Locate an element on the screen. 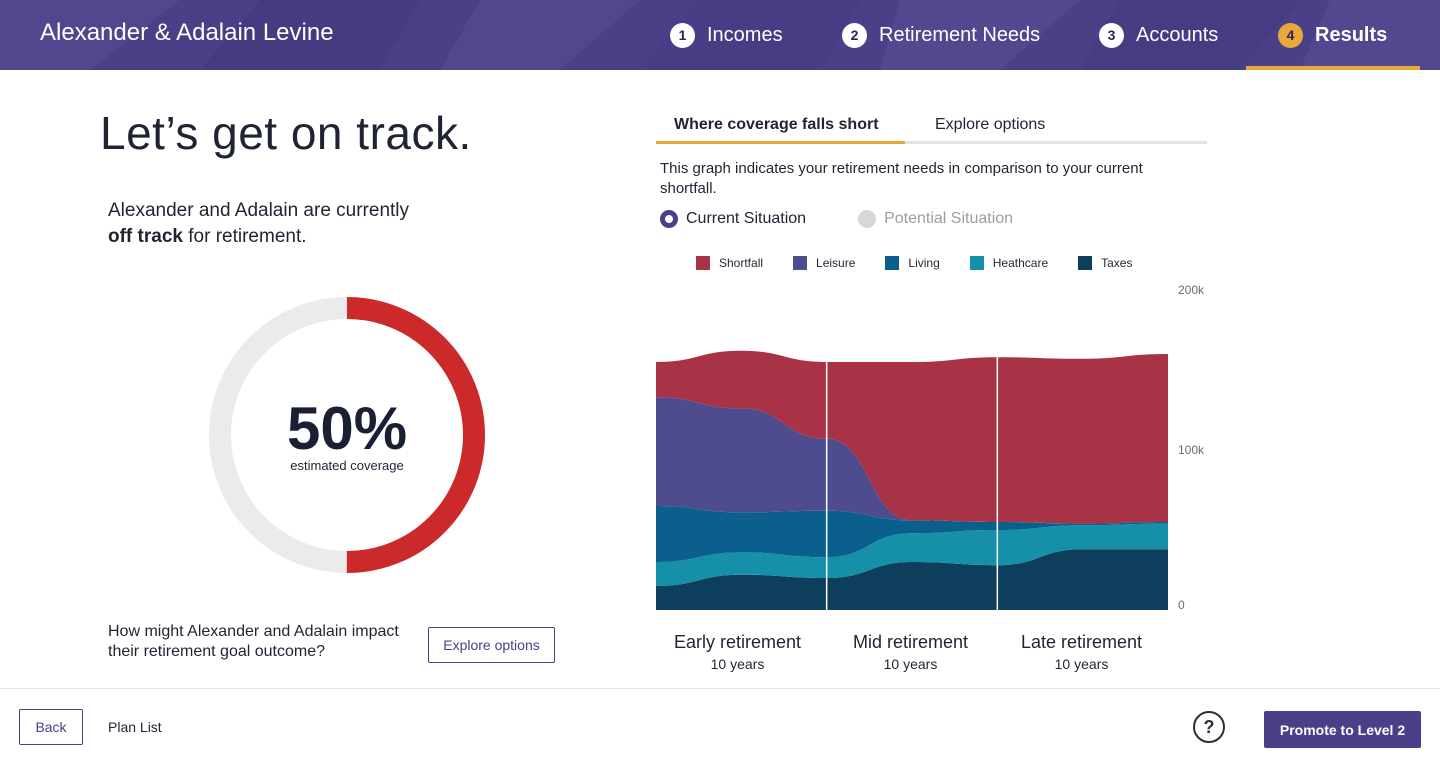 This screenshot has width=1440, height=768. step-label: Accounts is located at coordinates (1177, 34).